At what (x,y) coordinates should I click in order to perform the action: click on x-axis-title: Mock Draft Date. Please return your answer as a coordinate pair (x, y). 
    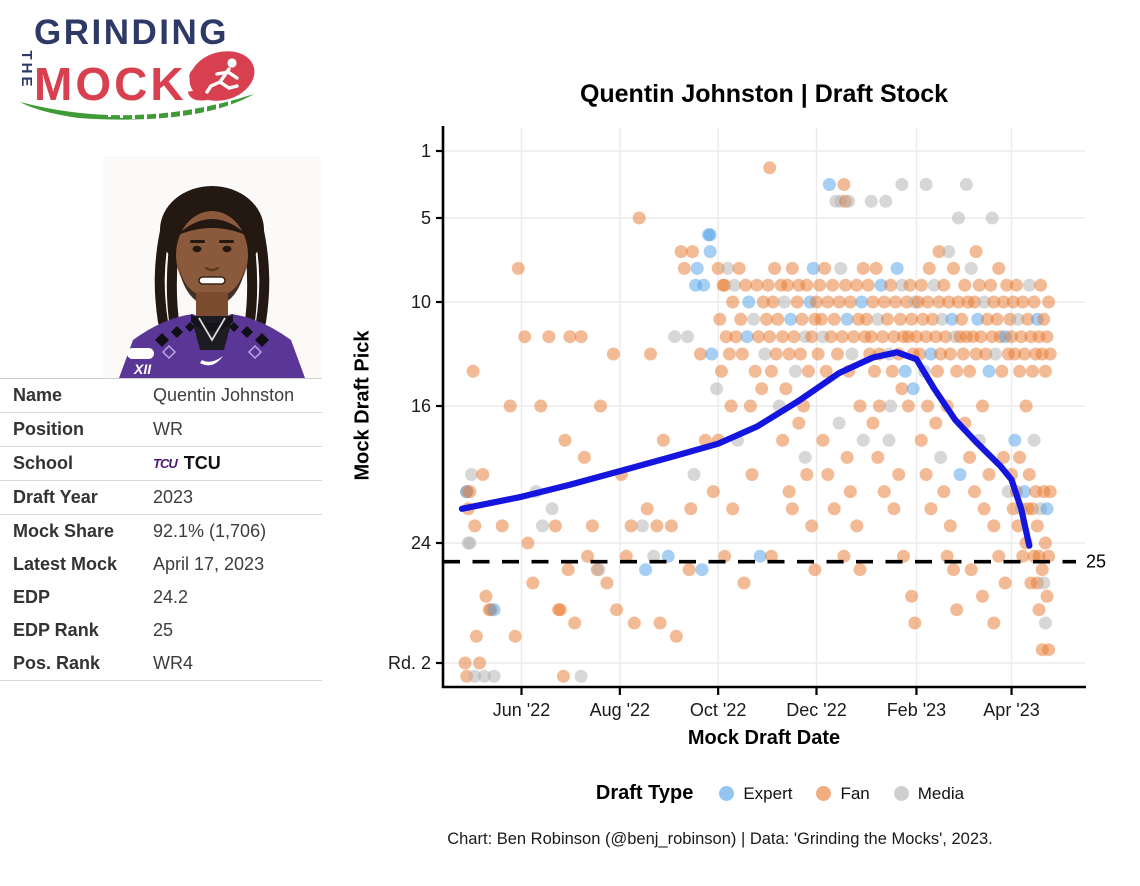
    Looking at the image, I should click on (764, 738).